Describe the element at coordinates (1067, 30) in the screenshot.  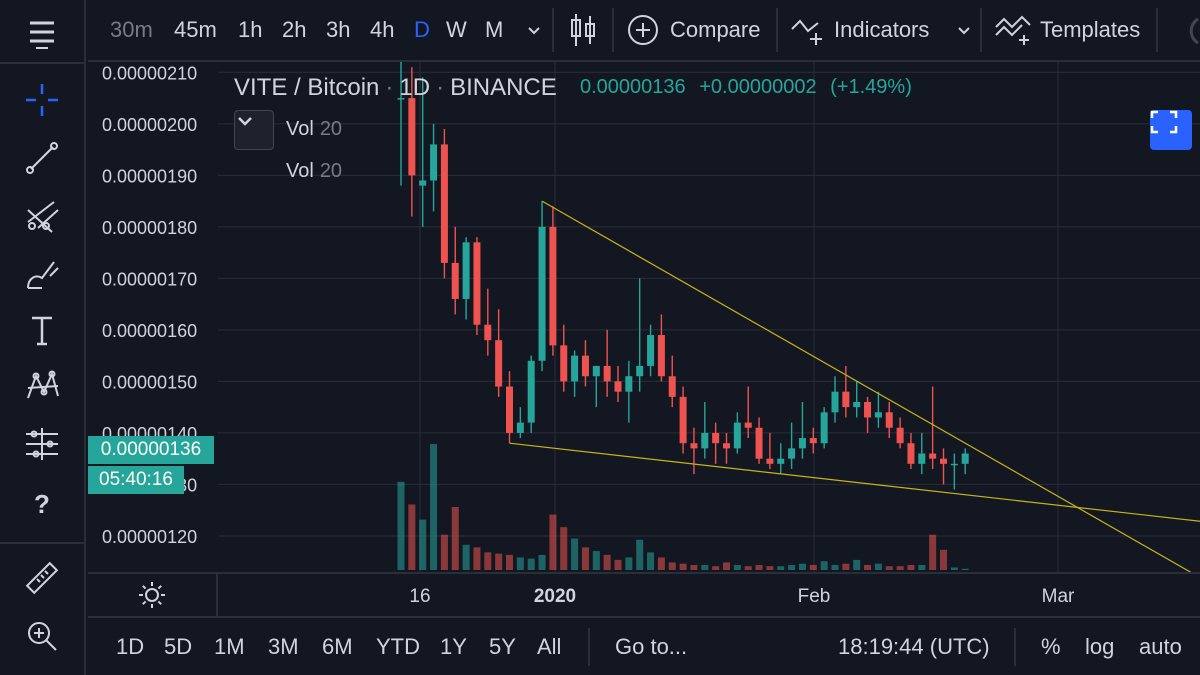
I see `templates-button: Templates` at that location.